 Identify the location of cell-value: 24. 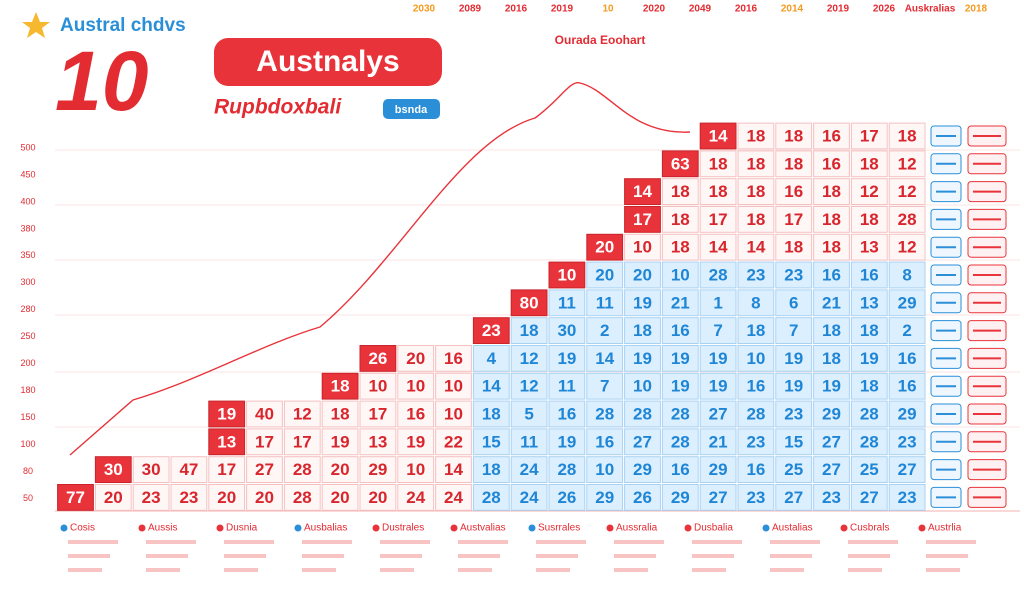
(529, 469).